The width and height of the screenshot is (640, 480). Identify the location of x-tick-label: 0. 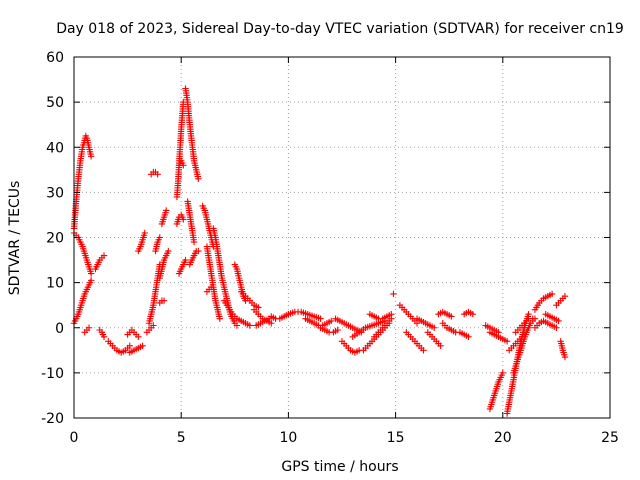
(74, 438).